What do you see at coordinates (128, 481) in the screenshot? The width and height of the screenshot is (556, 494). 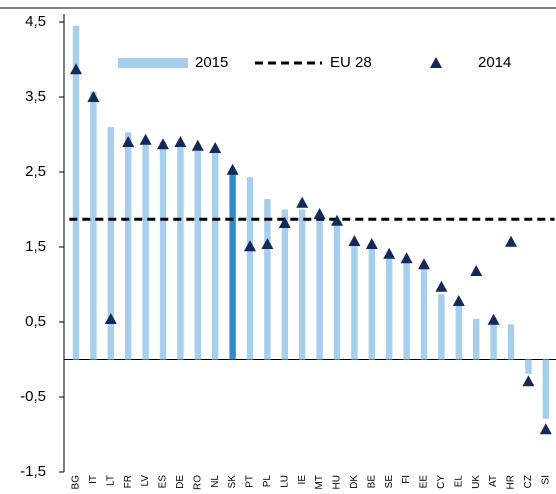 I see `x-tick-label: FR` at bounding box center [128, 481].